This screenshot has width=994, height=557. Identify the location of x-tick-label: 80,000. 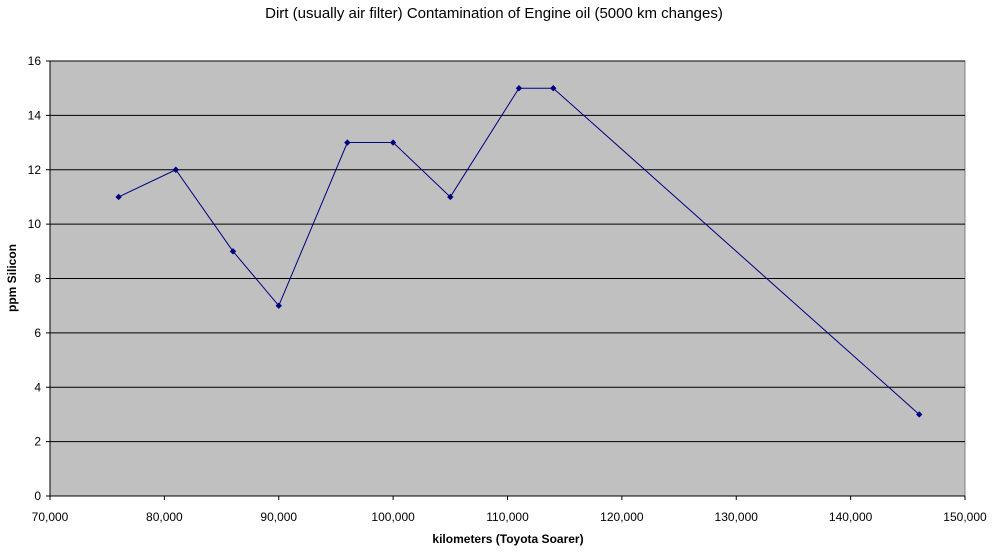
(164, 517).